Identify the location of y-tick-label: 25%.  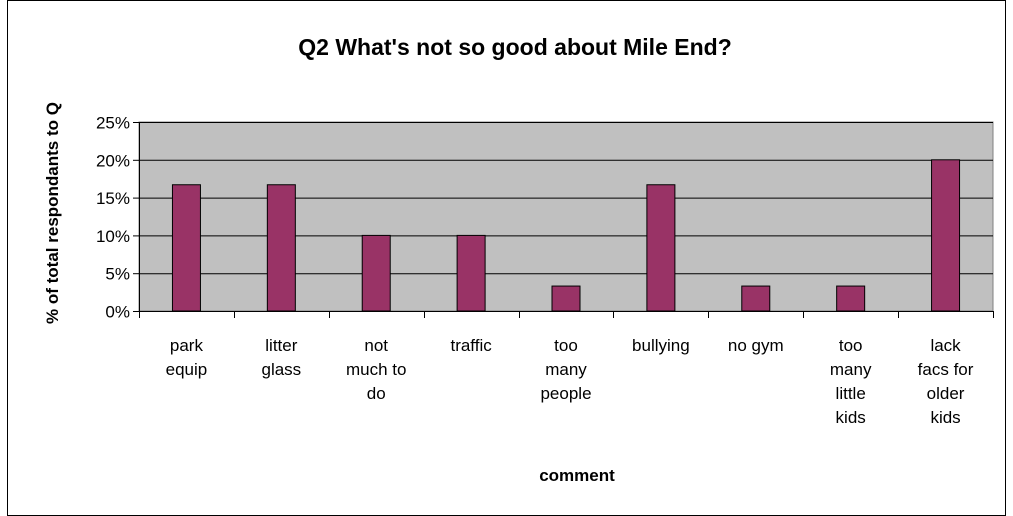
(113, 123).